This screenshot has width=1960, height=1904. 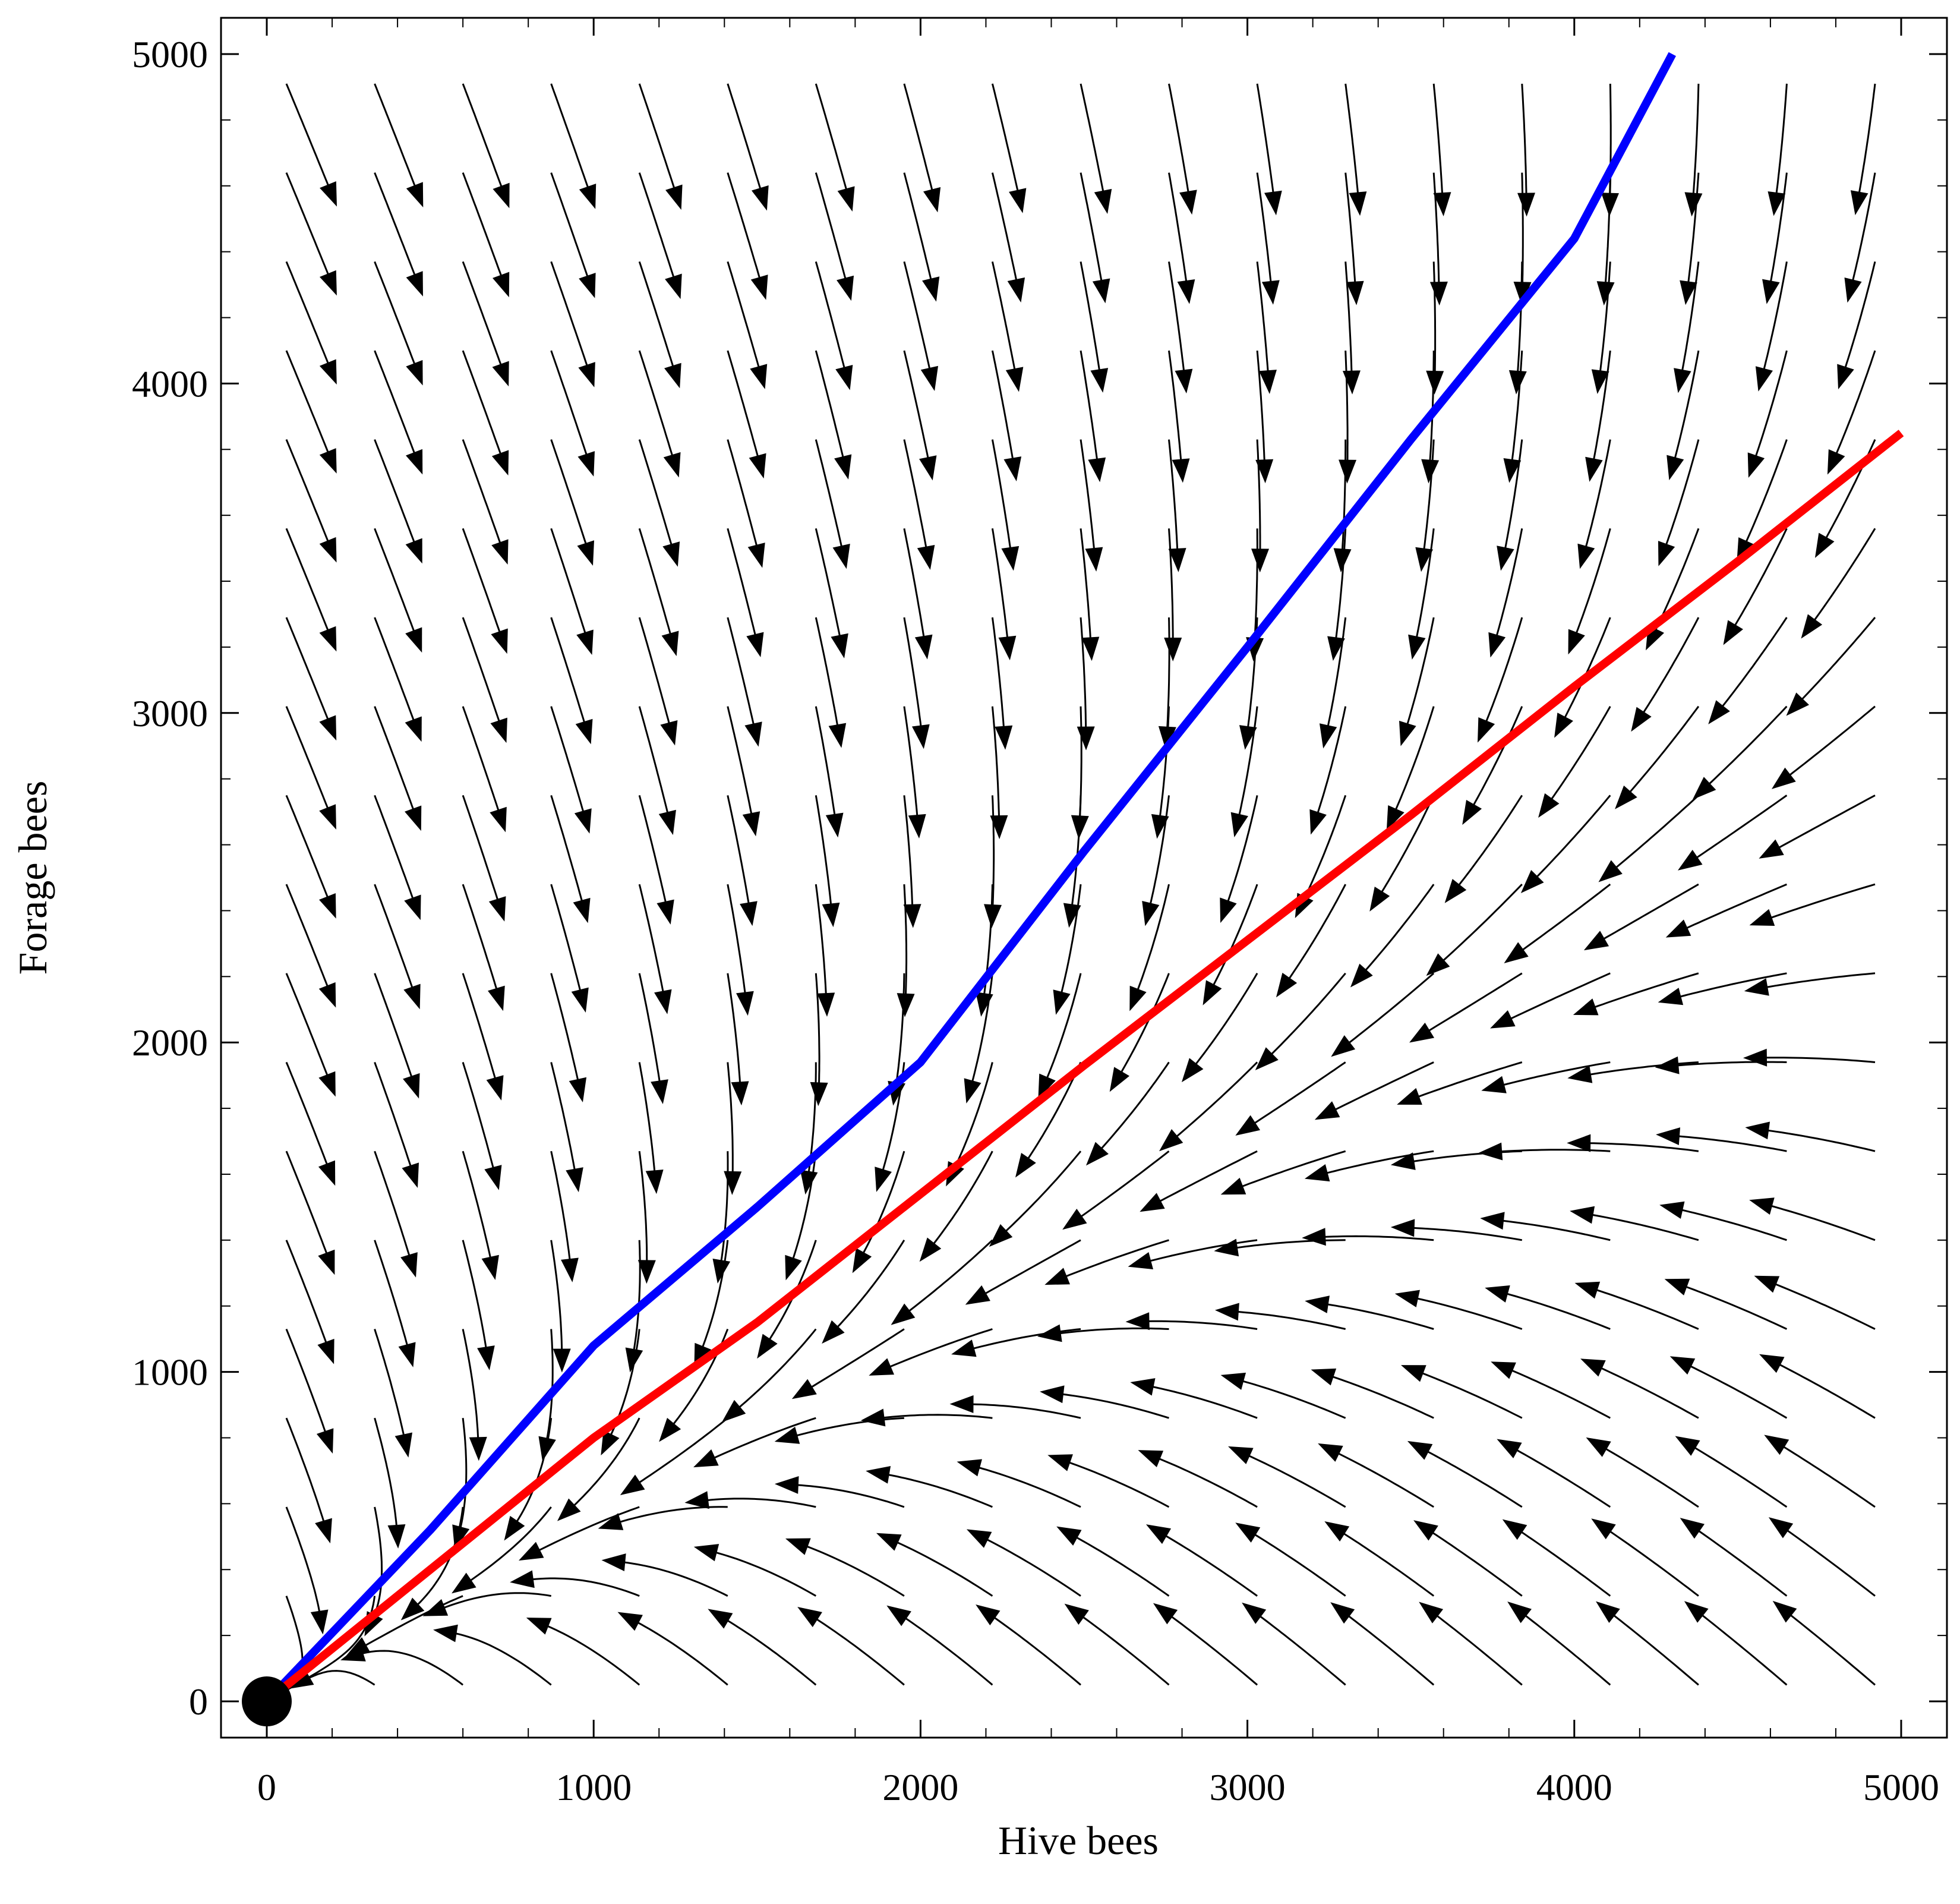 I want to click on x-tick-label: 5000, so click(x=1901, y=1787).